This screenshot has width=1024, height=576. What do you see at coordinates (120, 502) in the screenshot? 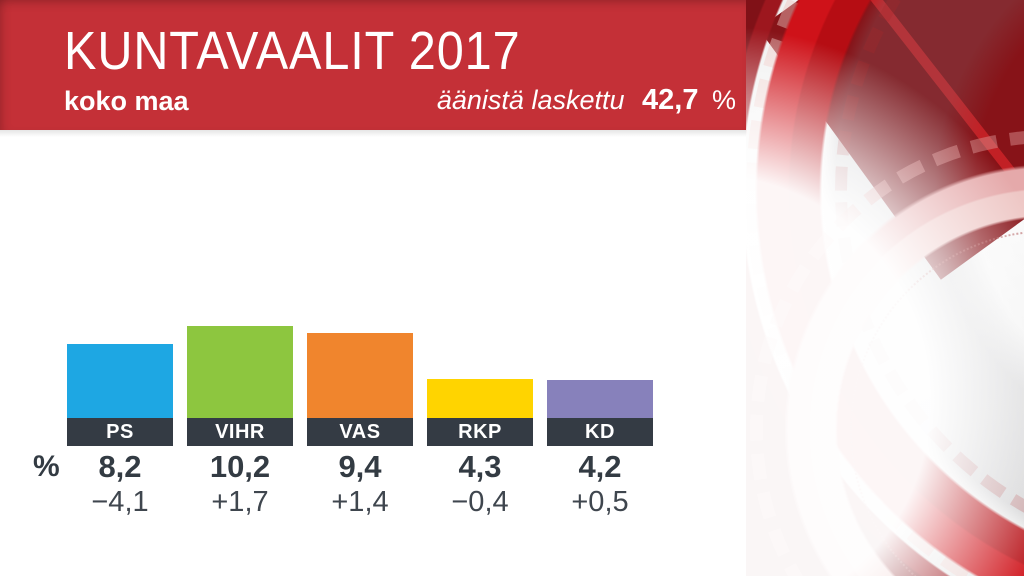
I see `change-label: −4,1` at bounding box center [120, 502].